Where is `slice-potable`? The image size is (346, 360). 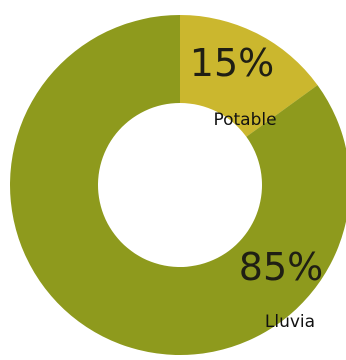 slice-potable is located at coordinates (249, 76).